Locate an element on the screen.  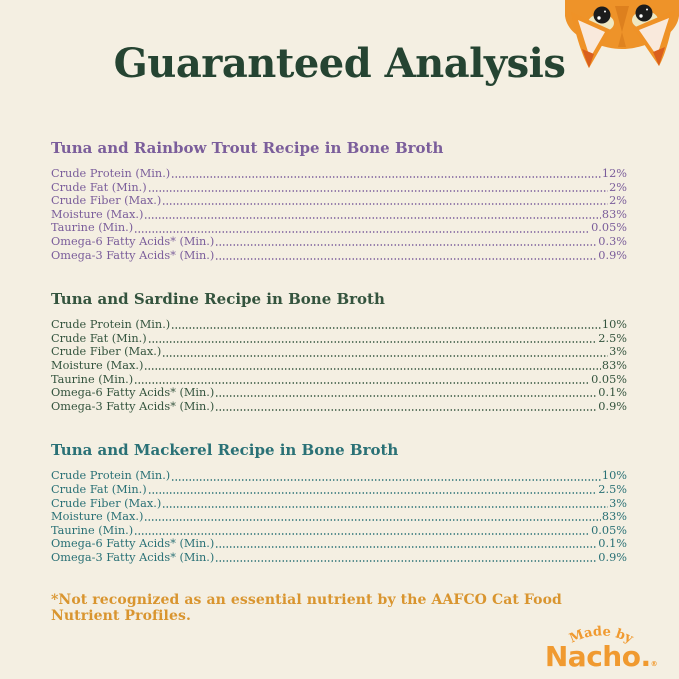
nutrient-row: Crude Fiber (Max.) 2% is located at coordinates (339, 201).